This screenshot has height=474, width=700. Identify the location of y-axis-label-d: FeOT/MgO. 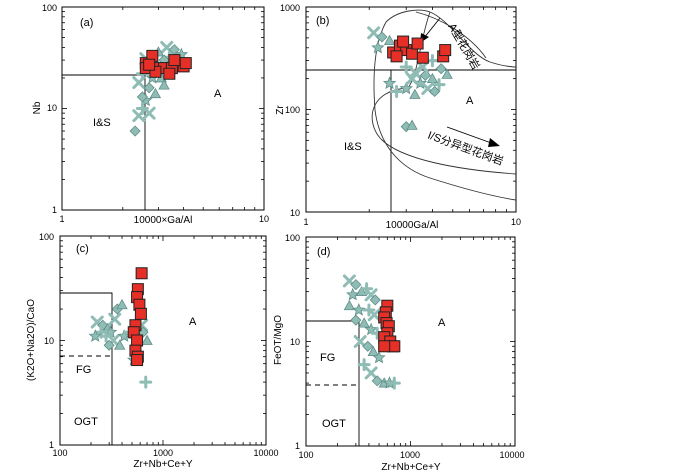
(278, 340).